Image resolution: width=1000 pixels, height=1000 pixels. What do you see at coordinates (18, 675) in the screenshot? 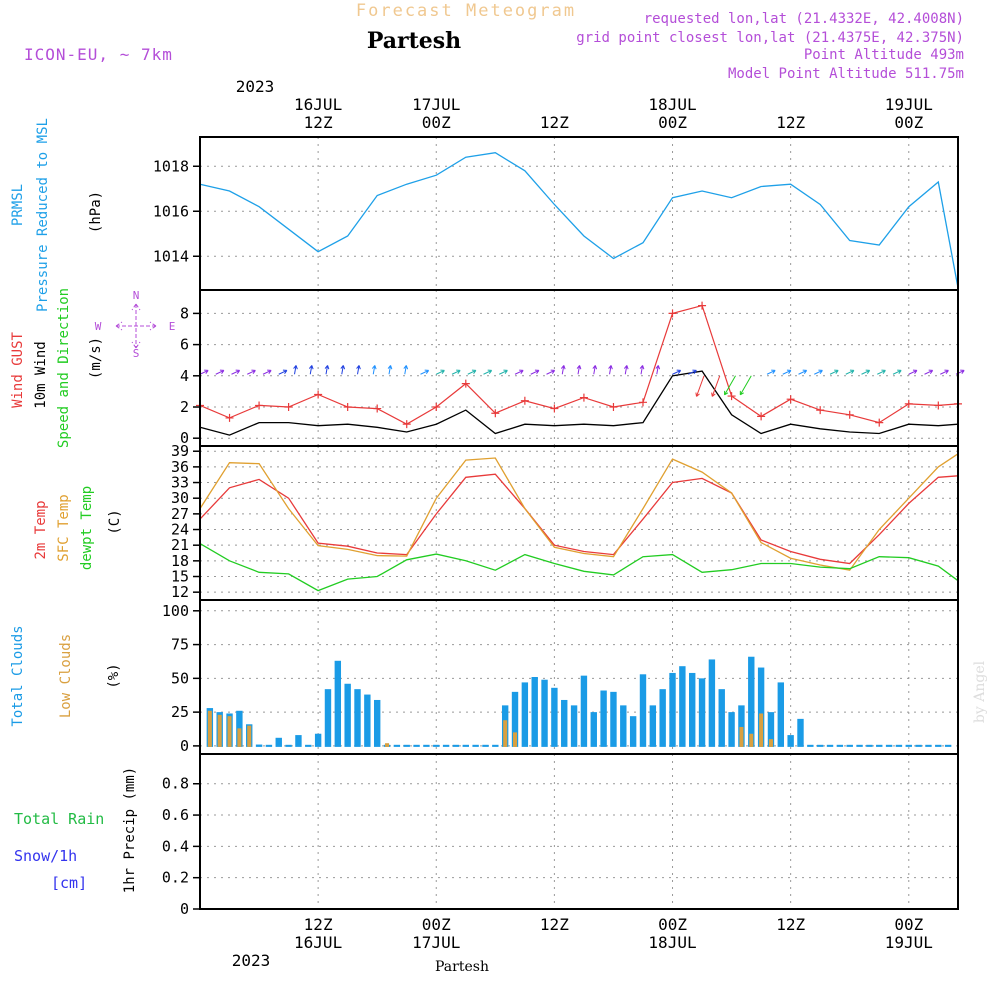
I see `clouds-label-total: Total Clouds` at bounding box center [18, 675].